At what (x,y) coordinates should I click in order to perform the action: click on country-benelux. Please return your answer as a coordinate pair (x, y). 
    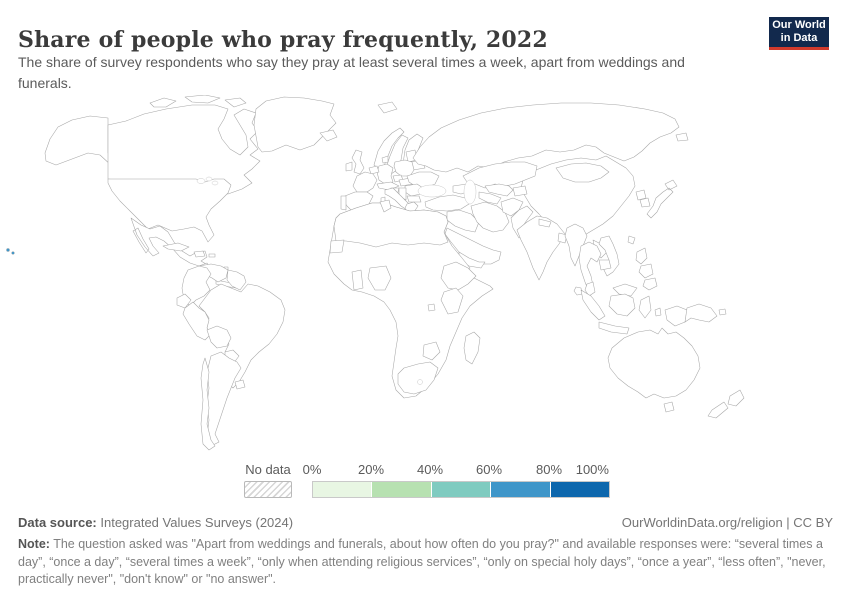
    Looking at the image, I should click on (374, 170).